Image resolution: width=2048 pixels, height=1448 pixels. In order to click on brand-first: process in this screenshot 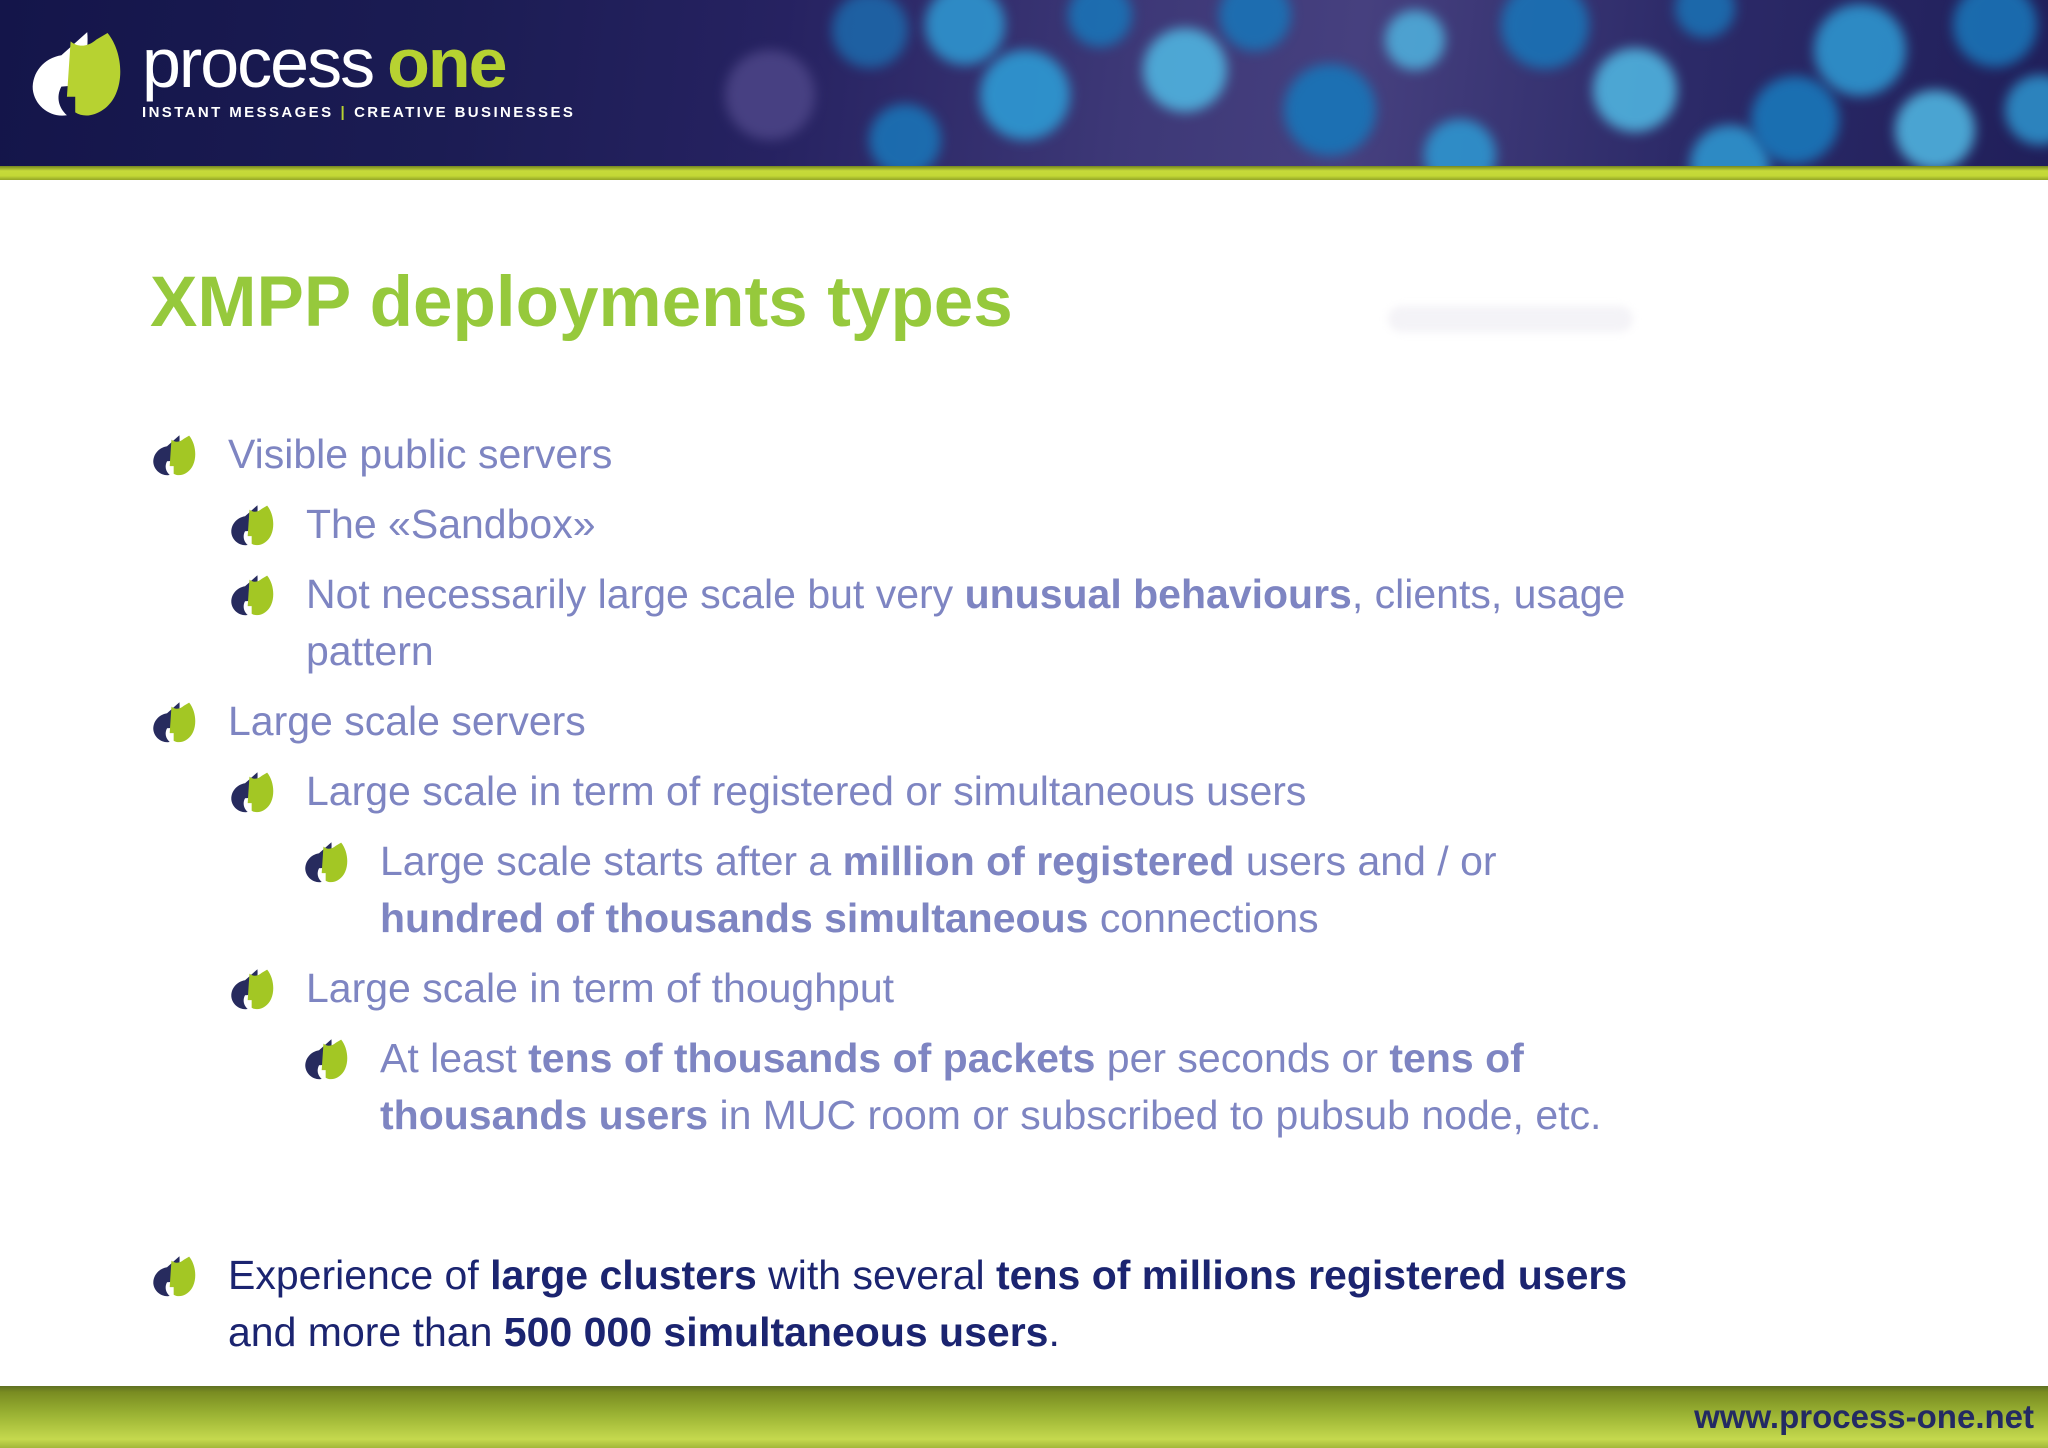, I will do `click(258, 63)`.